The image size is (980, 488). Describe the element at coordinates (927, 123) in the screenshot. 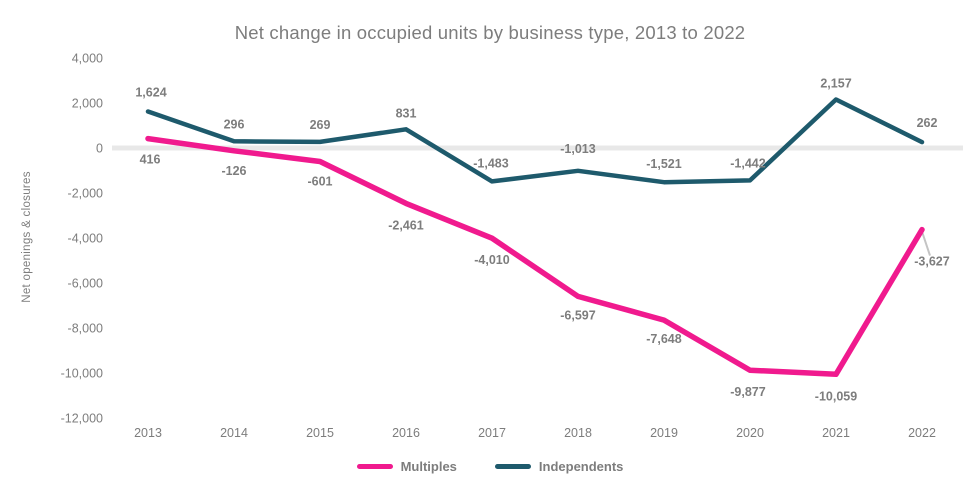

I see `independents-data-label: 262` at that location.